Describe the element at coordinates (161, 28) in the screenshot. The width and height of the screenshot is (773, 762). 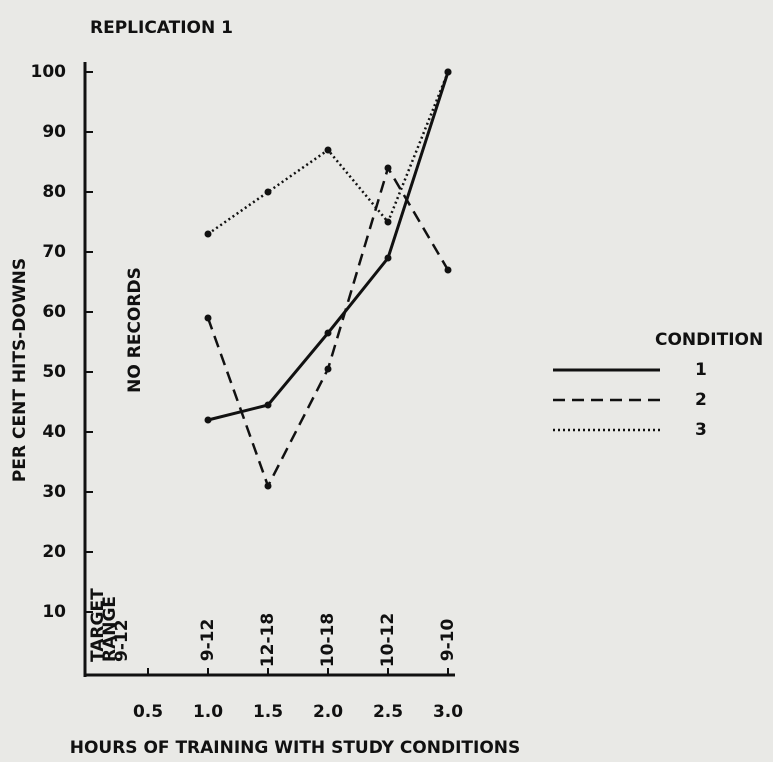
I see `chart-title: REPLICATION 1` at that location.